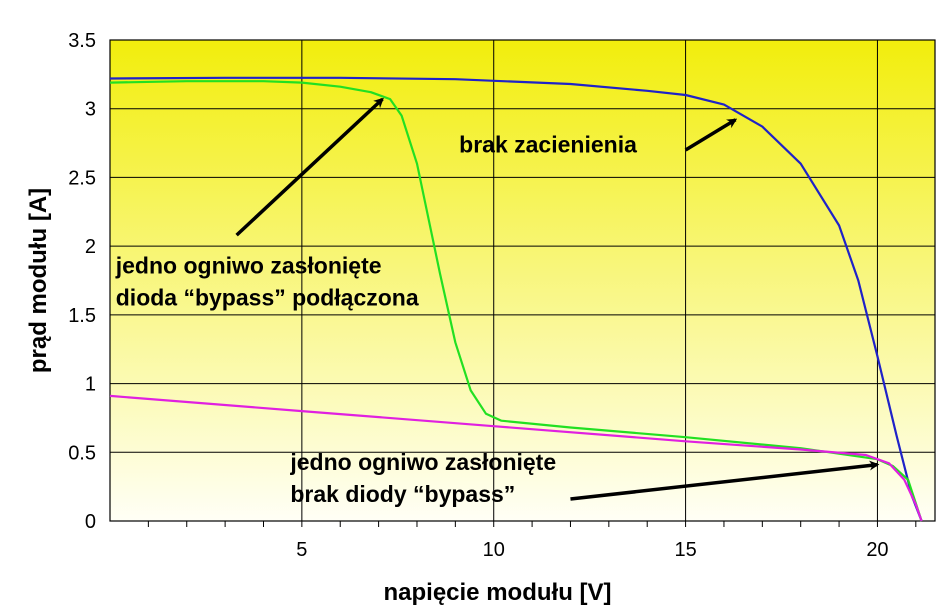 The width and height of the screenshot is (942, 615). Describe the element at coordinates (38, 280) in the screenshot. I see `y-axis-title: prąd modułu [A]` at that location.